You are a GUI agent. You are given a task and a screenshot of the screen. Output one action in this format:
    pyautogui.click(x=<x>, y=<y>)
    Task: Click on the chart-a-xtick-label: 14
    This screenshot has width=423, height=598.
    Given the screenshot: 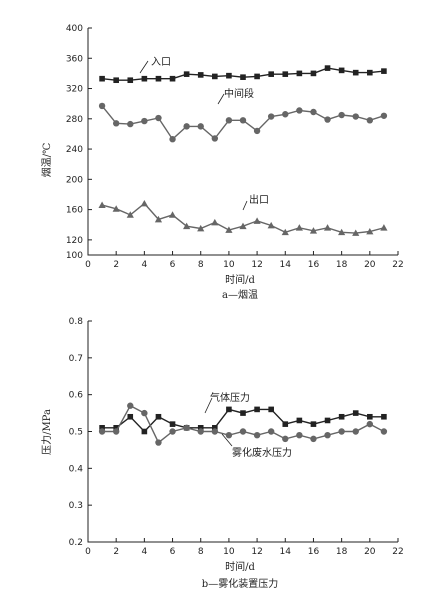 What is the action you would take?
    pyautogui.click(x=286, y=265)
    